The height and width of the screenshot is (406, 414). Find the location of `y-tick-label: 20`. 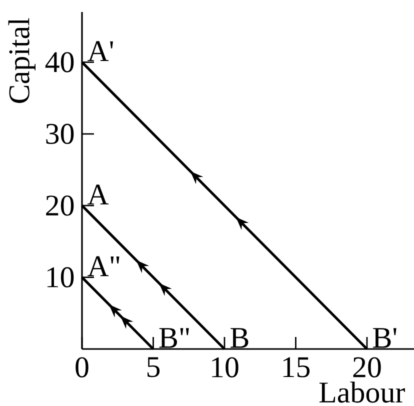

y-tick-label: 20 is located at coordinates (60, 205).